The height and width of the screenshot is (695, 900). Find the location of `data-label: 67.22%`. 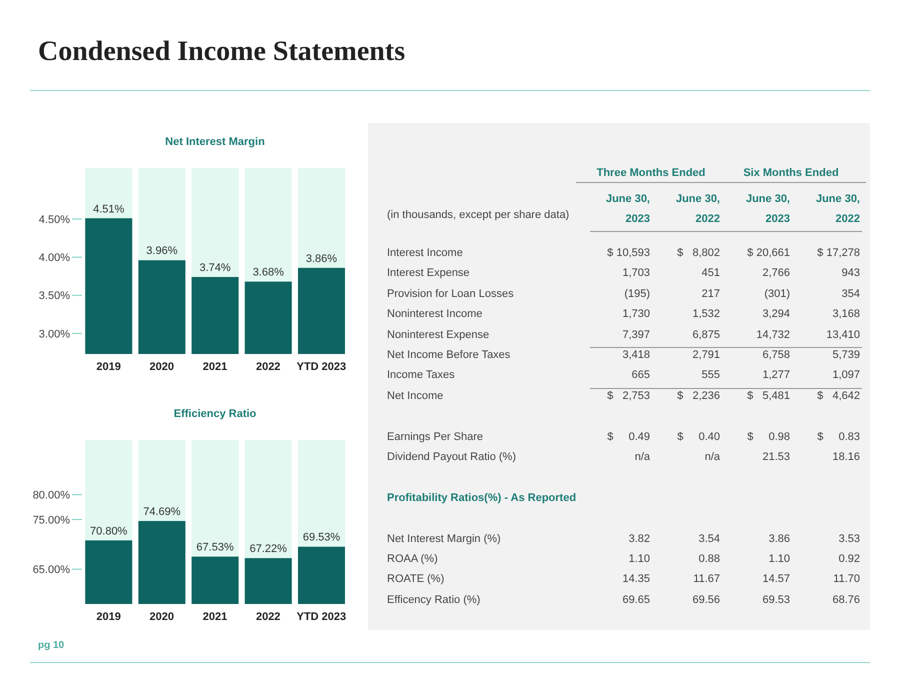

data-label: 67.22% is located at coordinates (269, 549).